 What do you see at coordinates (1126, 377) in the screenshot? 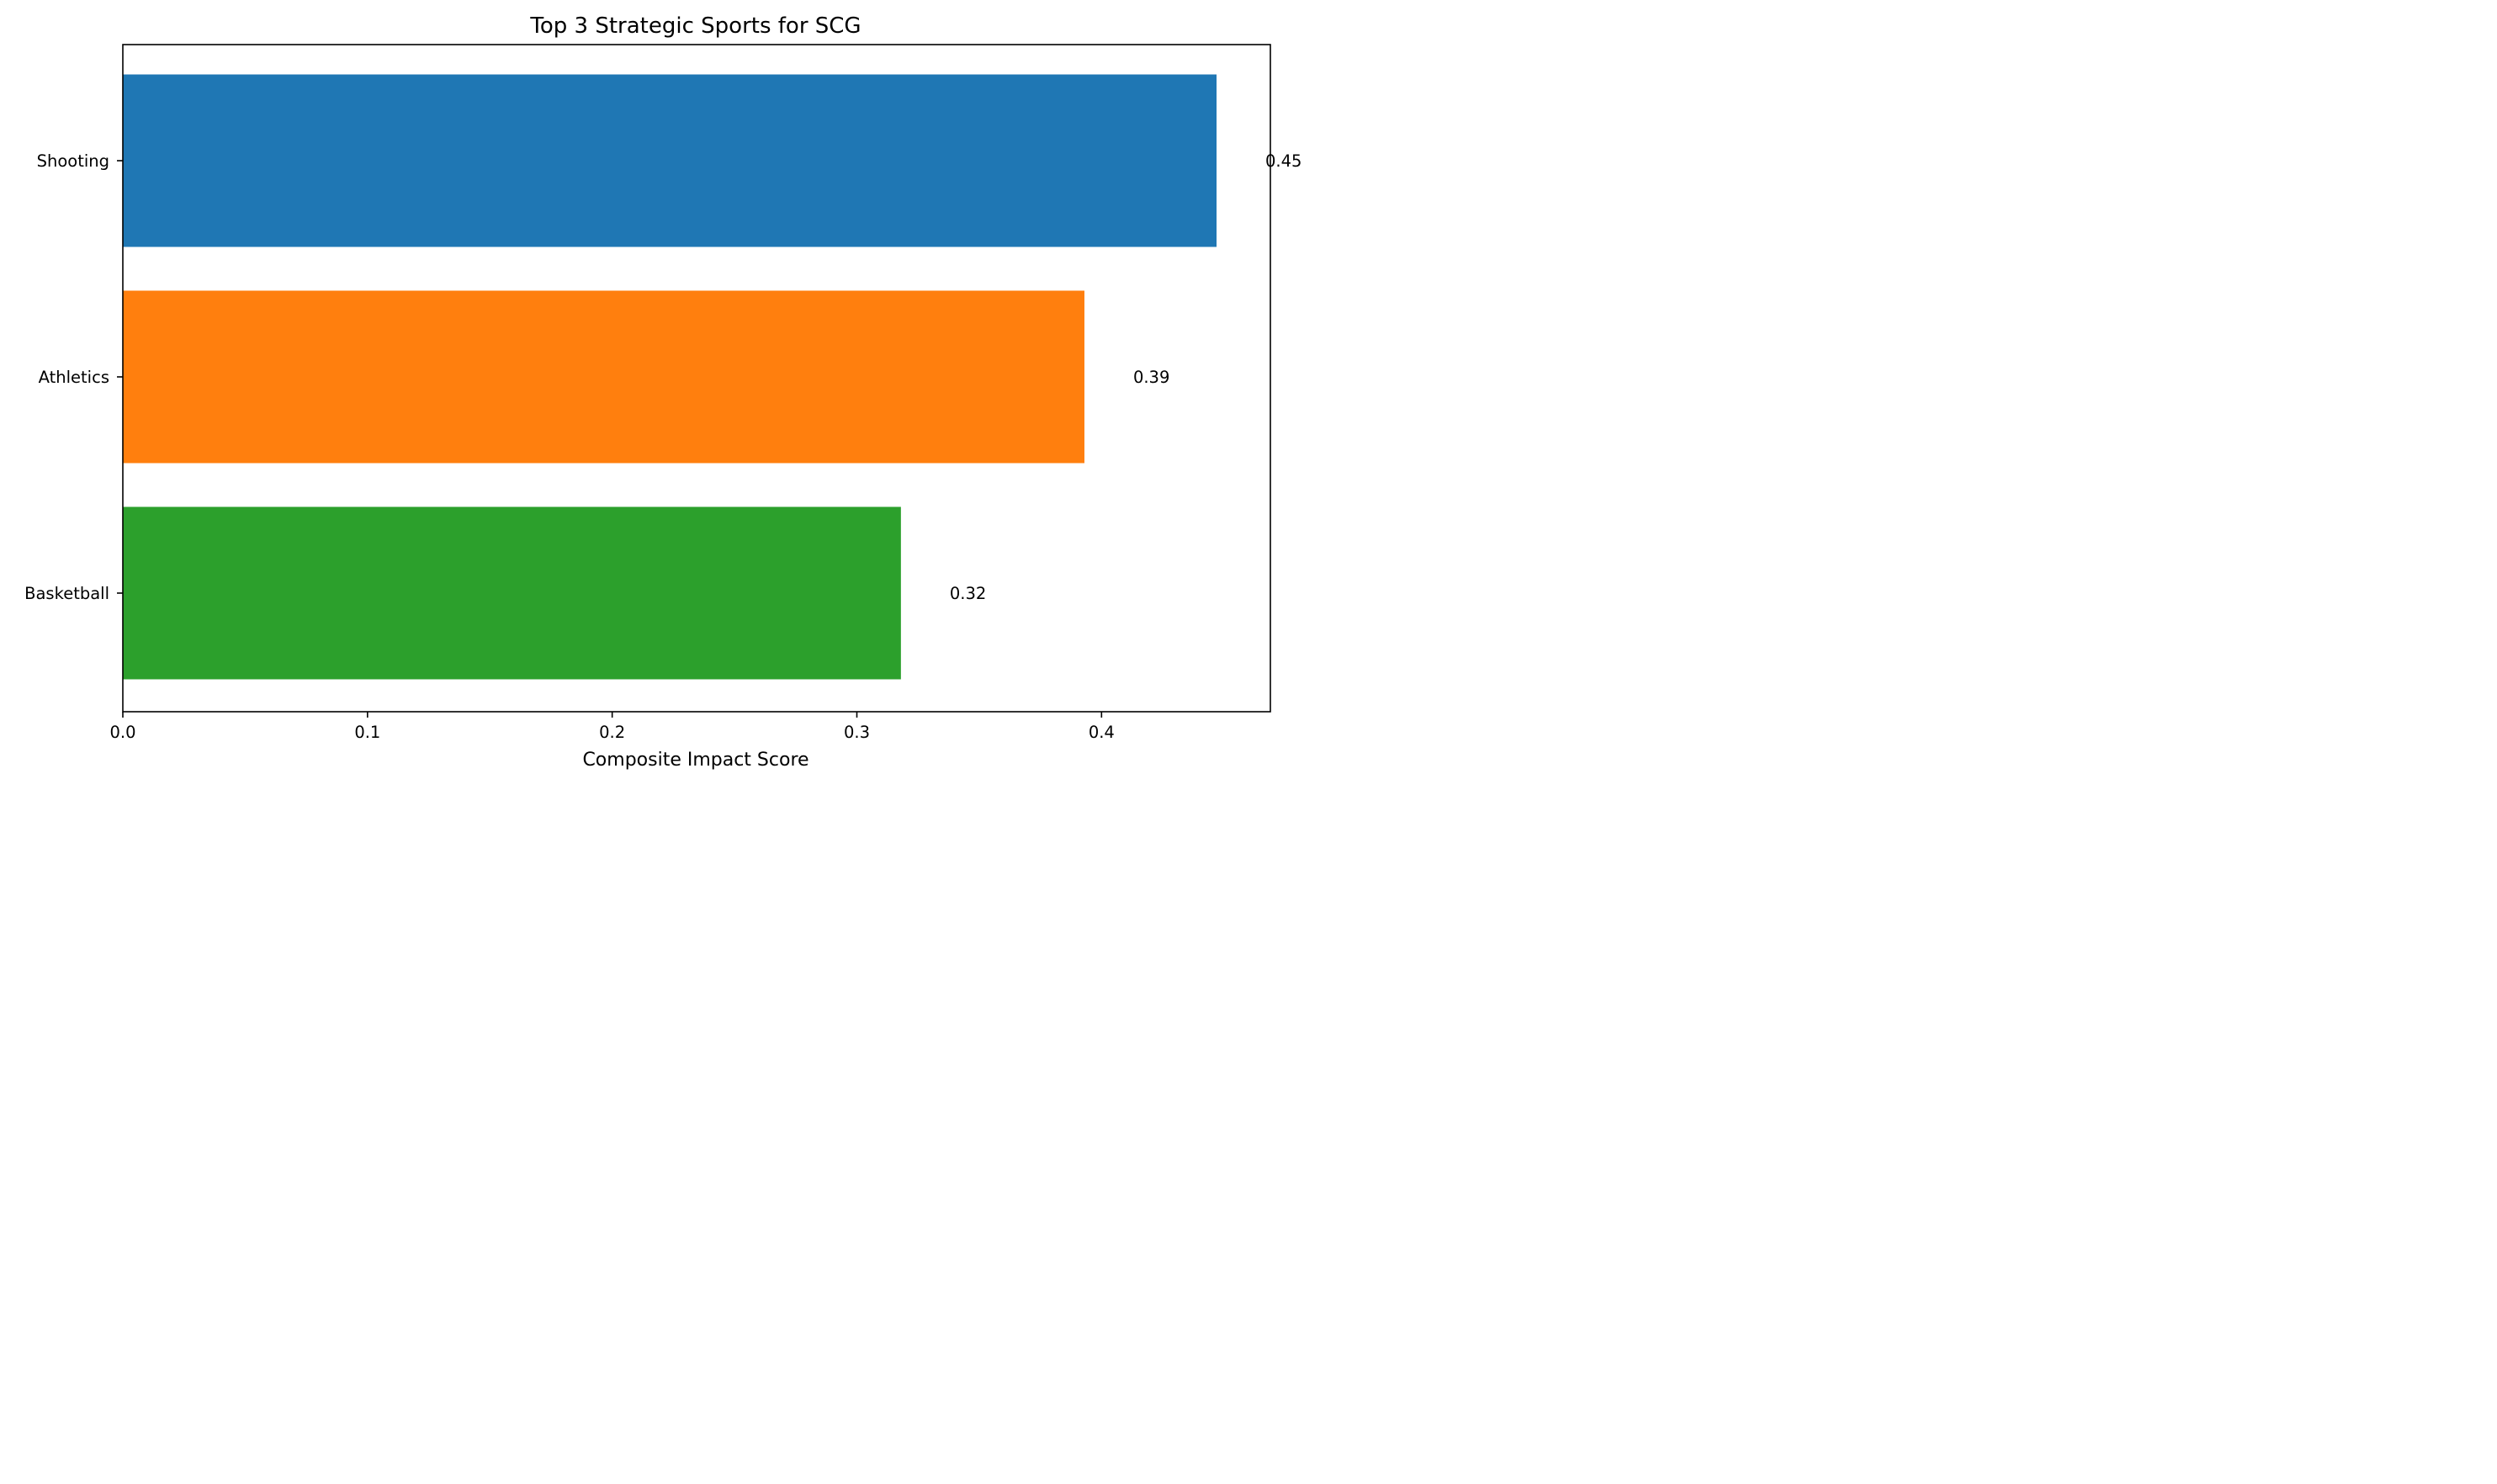
I see `data-labels-group: 0.45 0.39 0.32` at bounding box center [1126, 377].